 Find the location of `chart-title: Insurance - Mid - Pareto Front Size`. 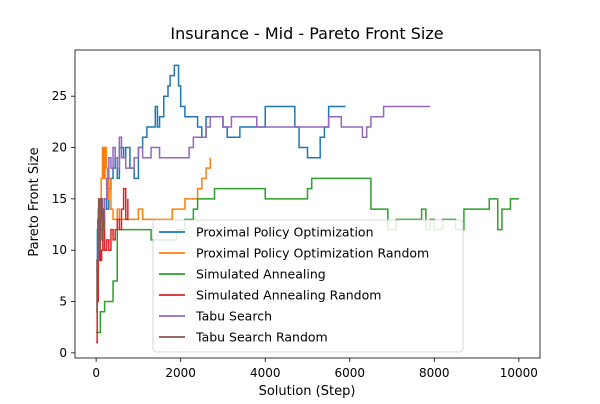

chart-title: Insurance - Mid - Pareto Front Size is located at coordinates (306, 33).